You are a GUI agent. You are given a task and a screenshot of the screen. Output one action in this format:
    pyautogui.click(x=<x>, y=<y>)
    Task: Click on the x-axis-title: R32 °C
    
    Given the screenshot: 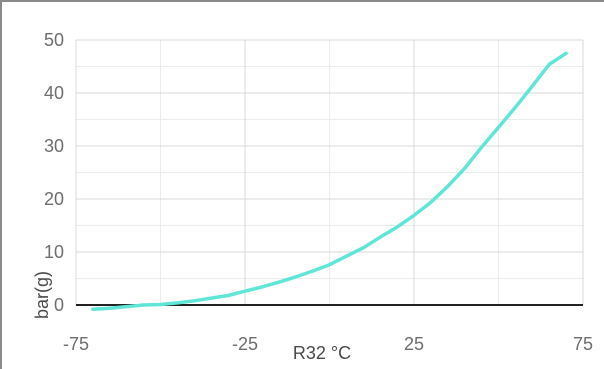 What is the action you would take?
    pyautogui.click(x=322, y=353)
    